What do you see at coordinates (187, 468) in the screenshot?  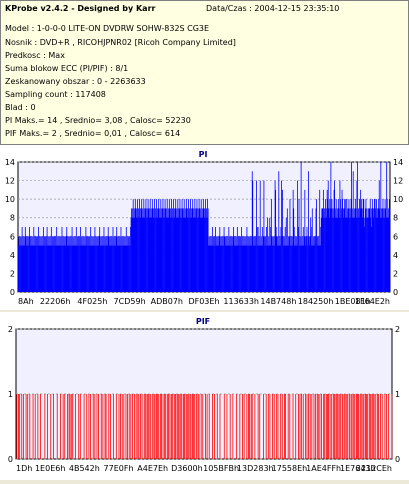 I see `pif-xtick-label: D3600h` at bounding box center [187, 468].